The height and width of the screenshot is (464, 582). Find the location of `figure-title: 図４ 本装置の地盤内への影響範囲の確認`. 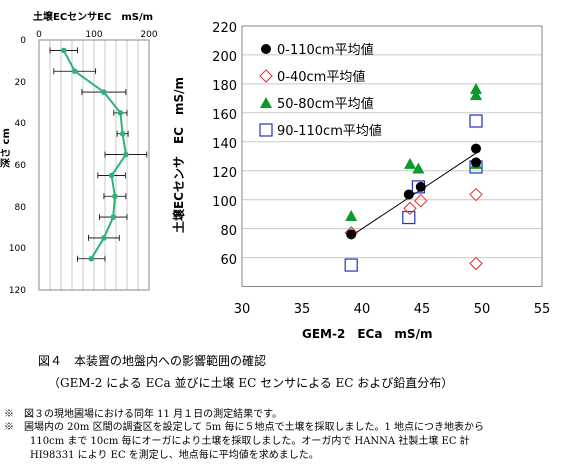

figure-title: 図４ 本装置の地盤内への影響範囲の確認 is located at coordinates (152, 361).